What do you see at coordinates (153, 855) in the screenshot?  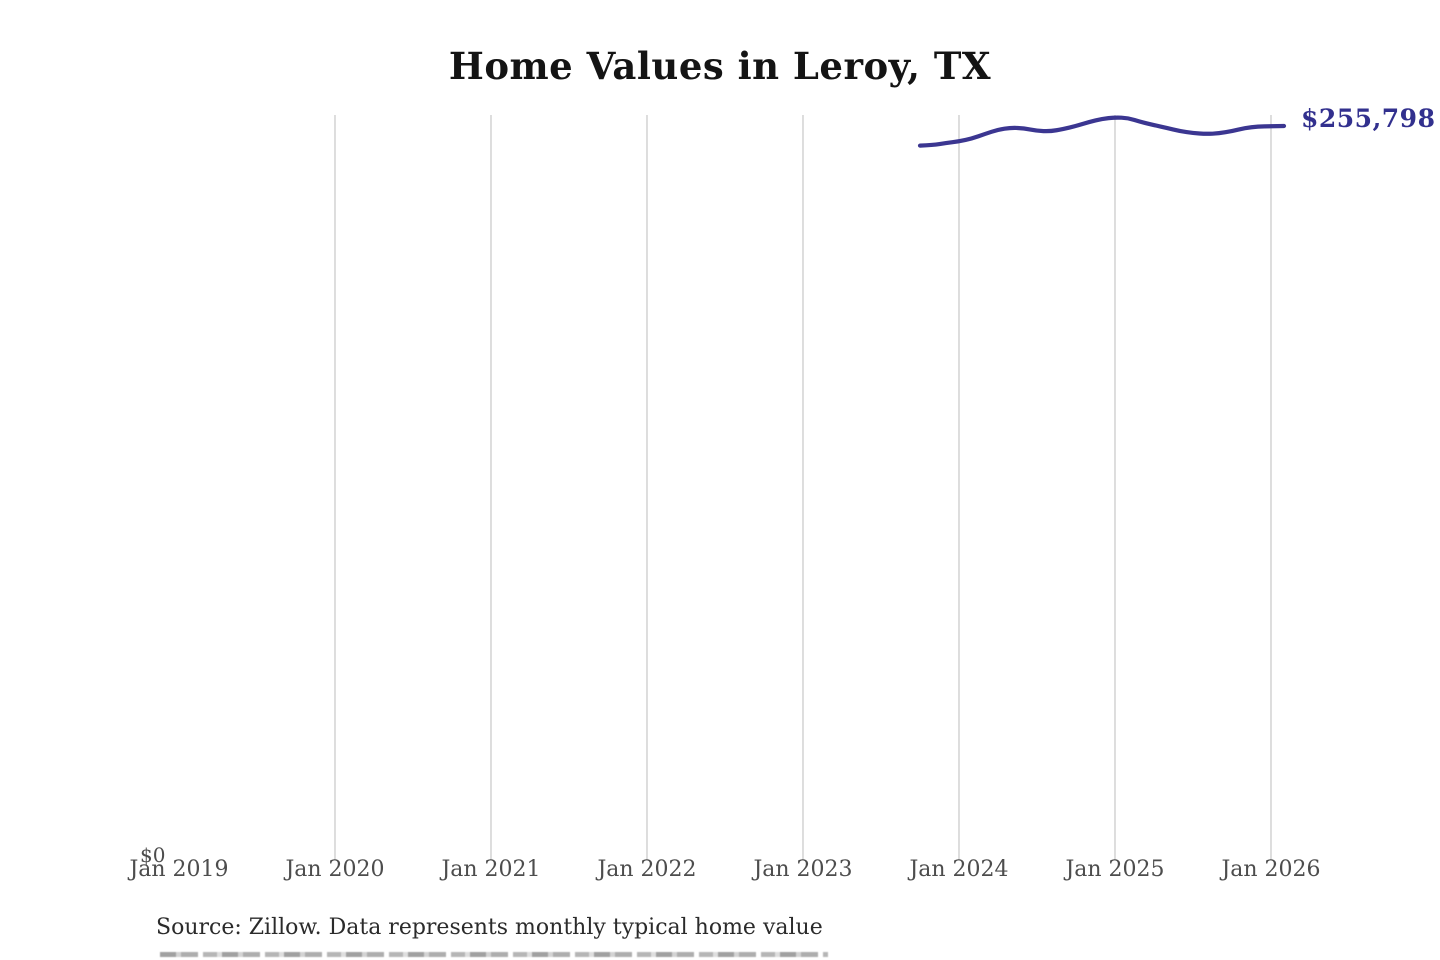 I see `y-axis-zero-label: $0` at bounding box center [153, 855].